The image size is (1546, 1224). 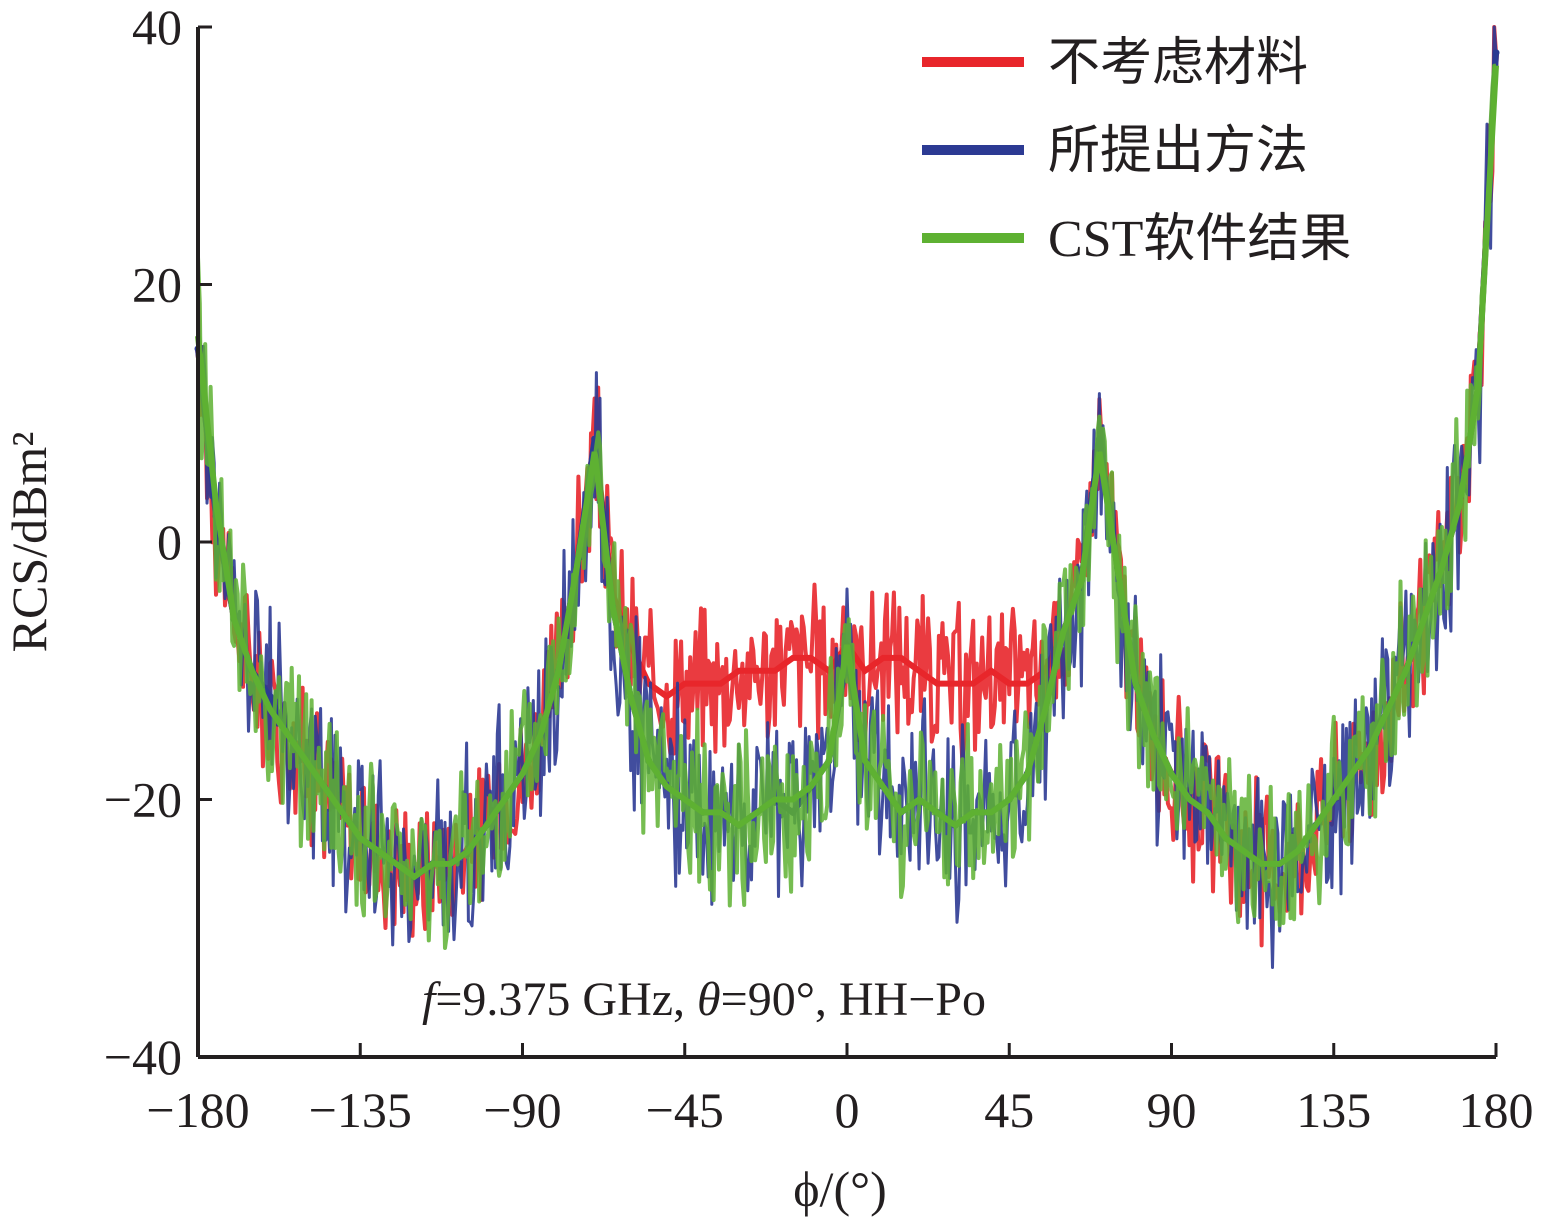 What do you see at coordinates (685, 1110) in the screenshot?
I see `x-tick-label: −45` at bounding box center [685, 1110].